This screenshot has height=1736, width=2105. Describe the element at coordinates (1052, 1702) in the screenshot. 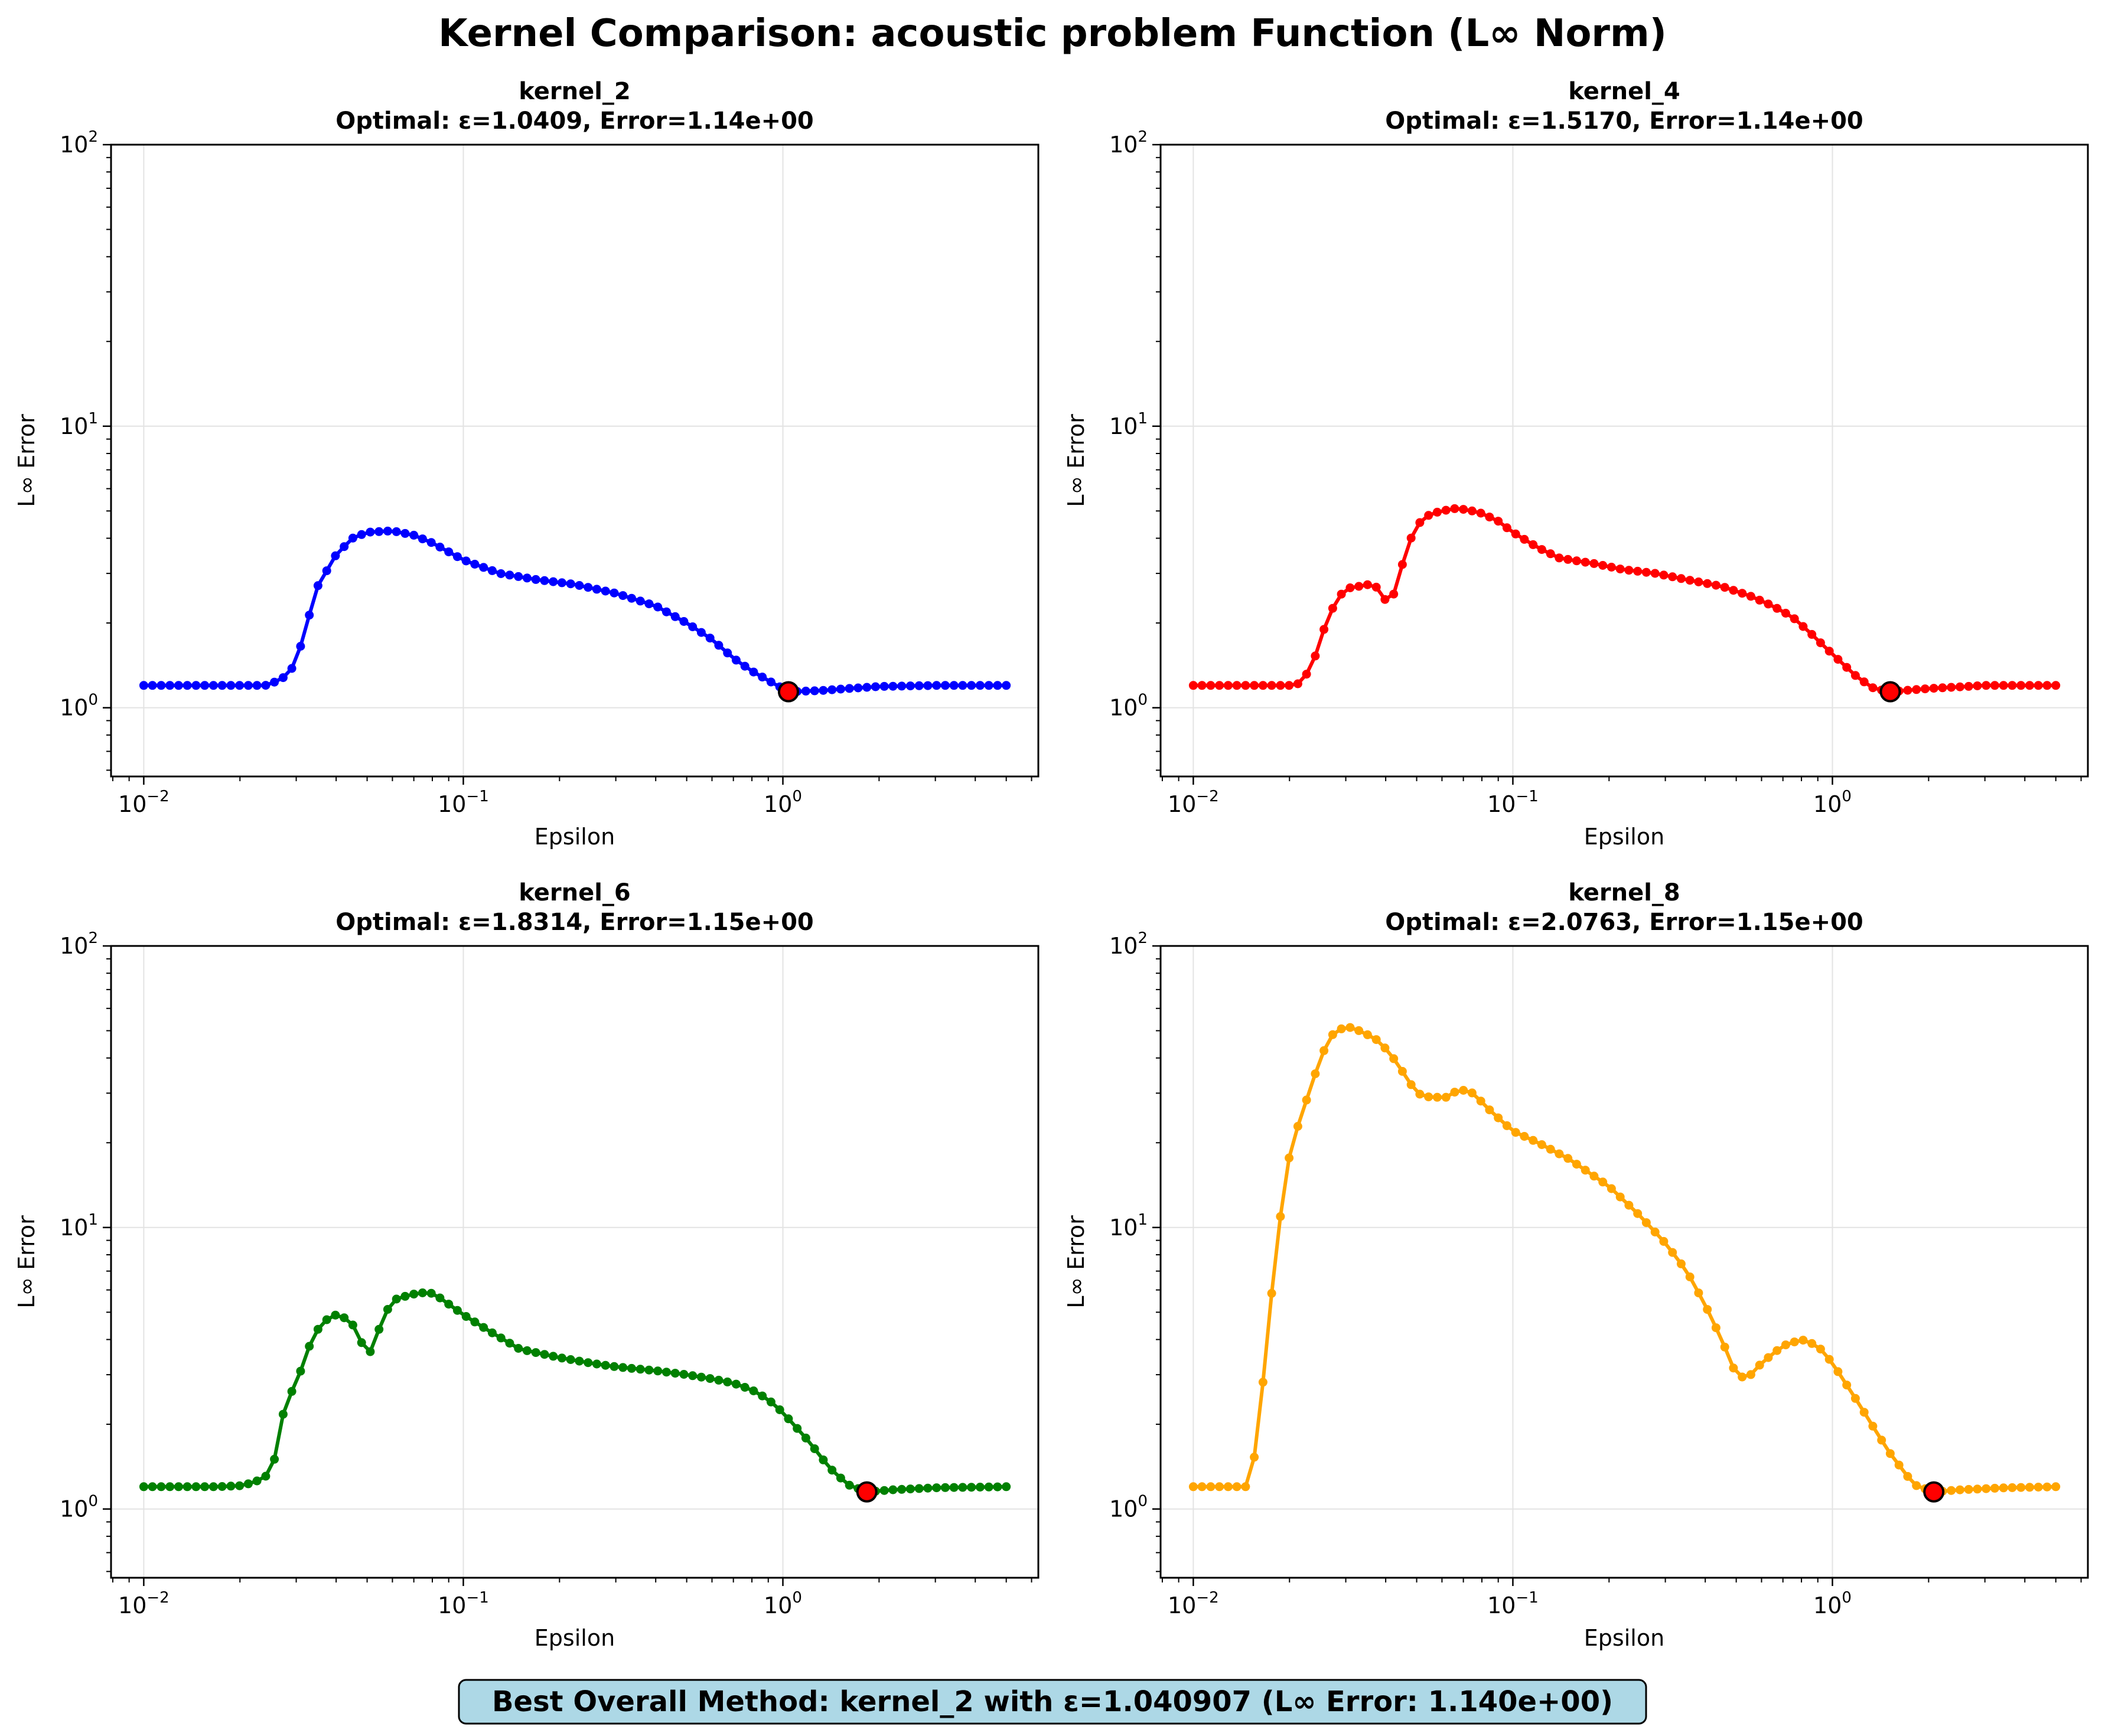

I see `best-method-box` at that location.